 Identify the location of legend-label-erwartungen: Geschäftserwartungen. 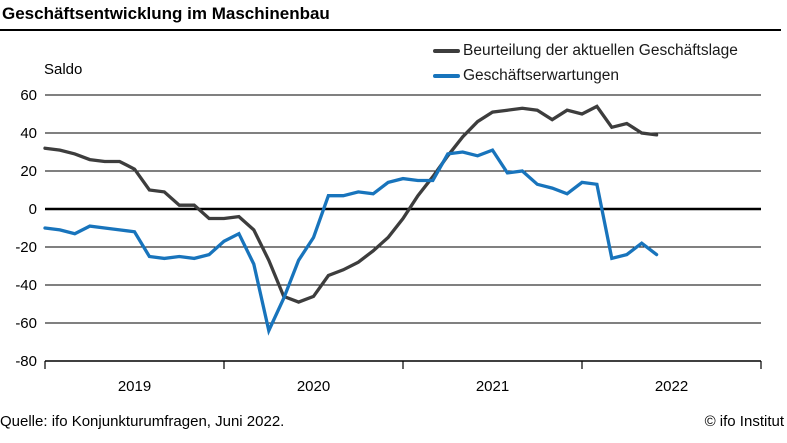
(541, 75).